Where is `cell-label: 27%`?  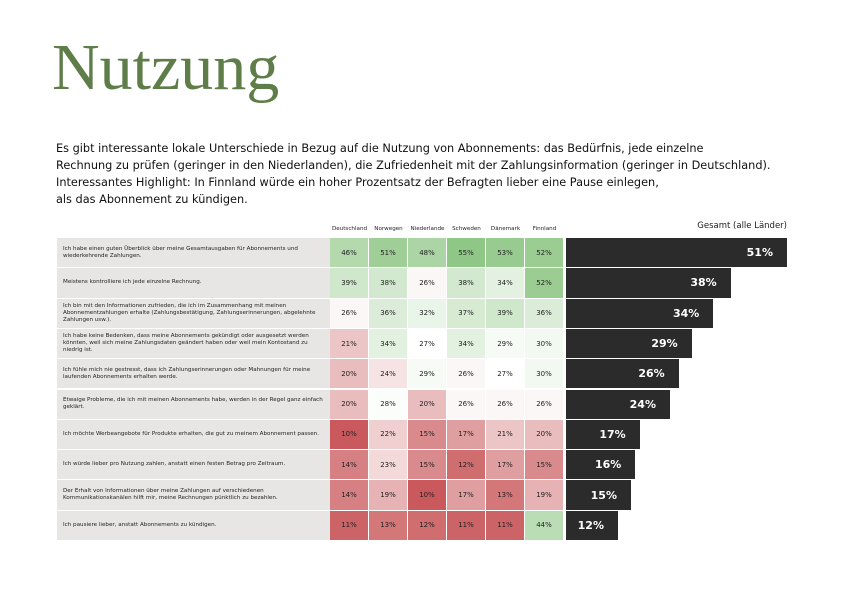
cell-label: 27% is located at coordinates (505, 373).